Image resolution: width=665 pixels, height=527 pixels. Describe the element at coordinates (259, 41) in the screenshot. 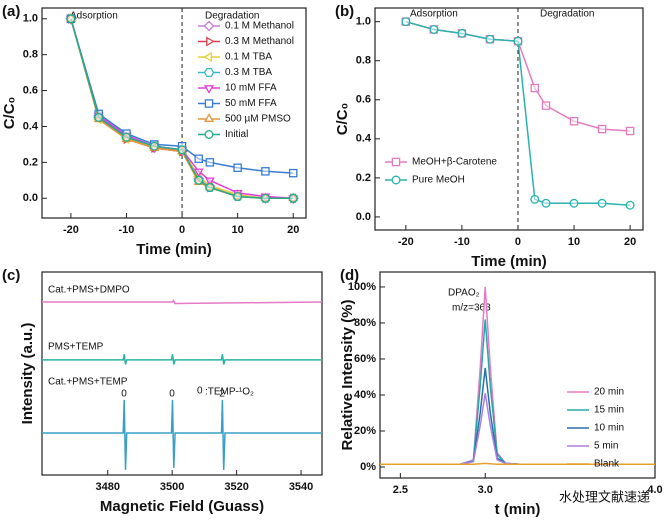

I see `legend-label: 0.3 M Methanol` at that location.